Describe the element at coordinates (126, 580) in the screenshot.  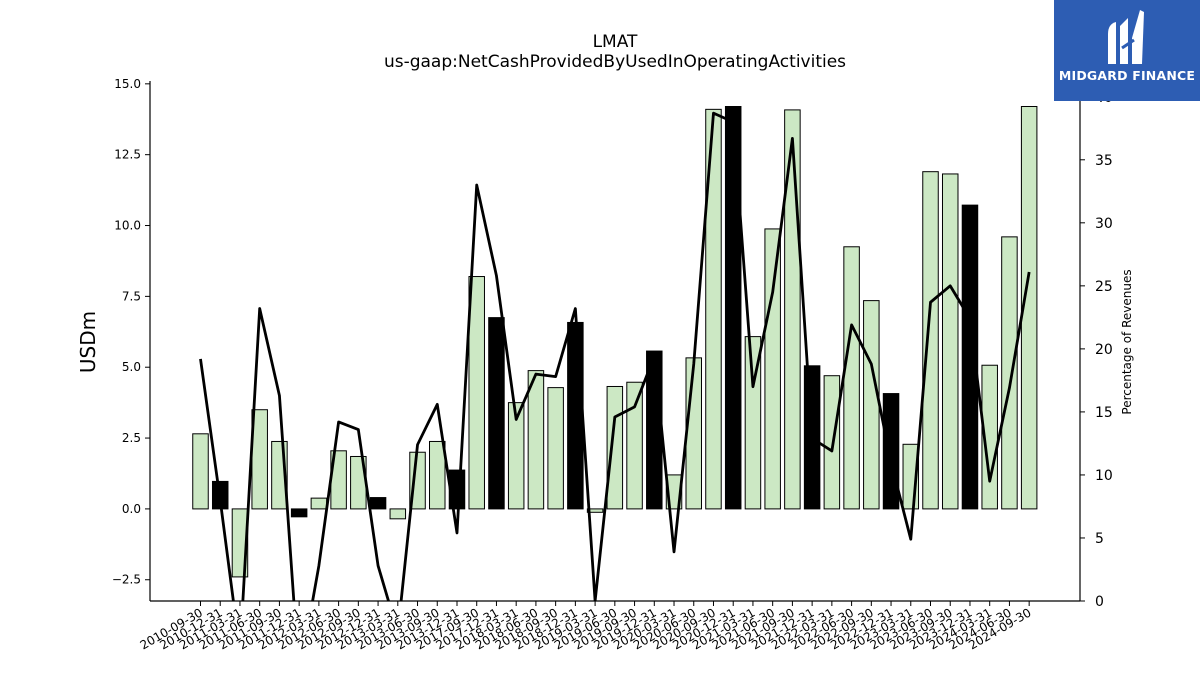
I see `y-tick-label: −2.5` at that location.